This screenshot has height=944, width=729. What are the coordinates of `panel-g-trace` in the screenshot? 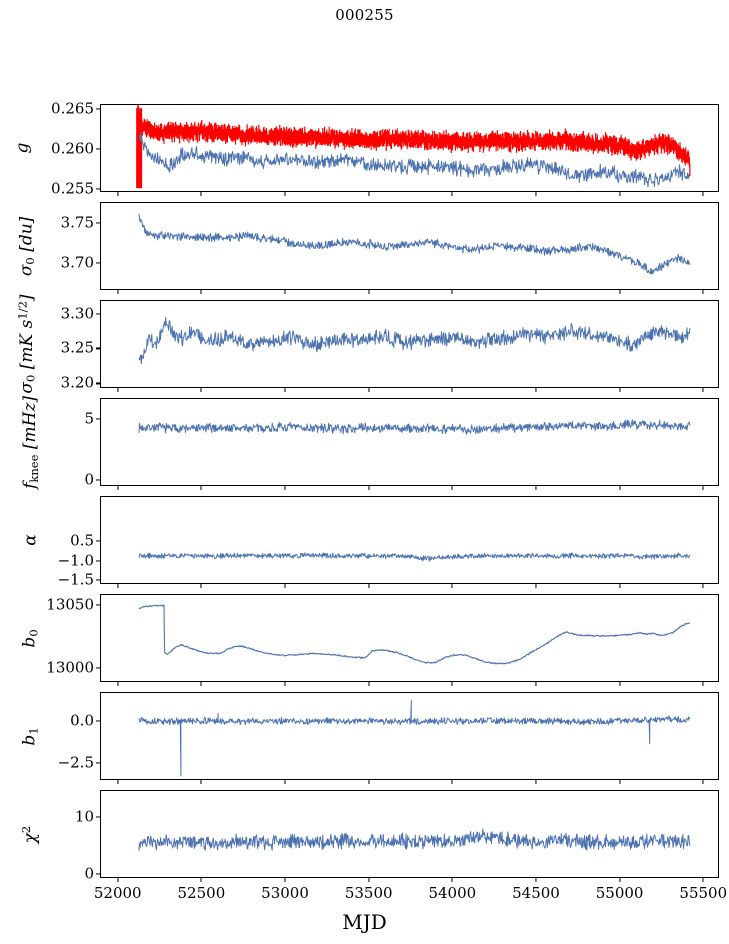 It's located at (413, 147).